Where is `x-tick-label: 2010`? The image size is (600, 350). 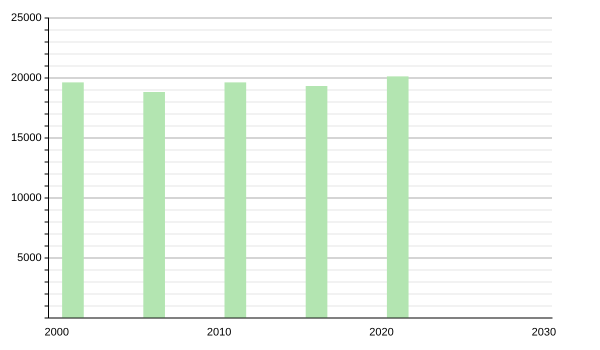
x-tick-label: 2010 is located at coordinates (219, 332).